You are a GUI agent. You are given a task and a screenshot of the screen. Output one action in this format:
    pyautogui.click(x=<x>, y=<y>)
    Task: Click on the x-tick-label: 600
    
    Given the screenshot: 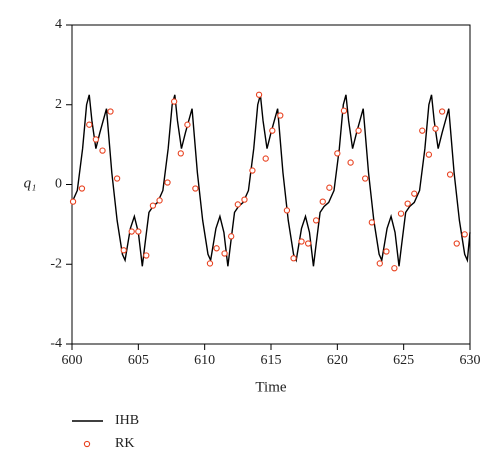 What is the action you would take?
    pyautogui.click(x=72, y=360)
    